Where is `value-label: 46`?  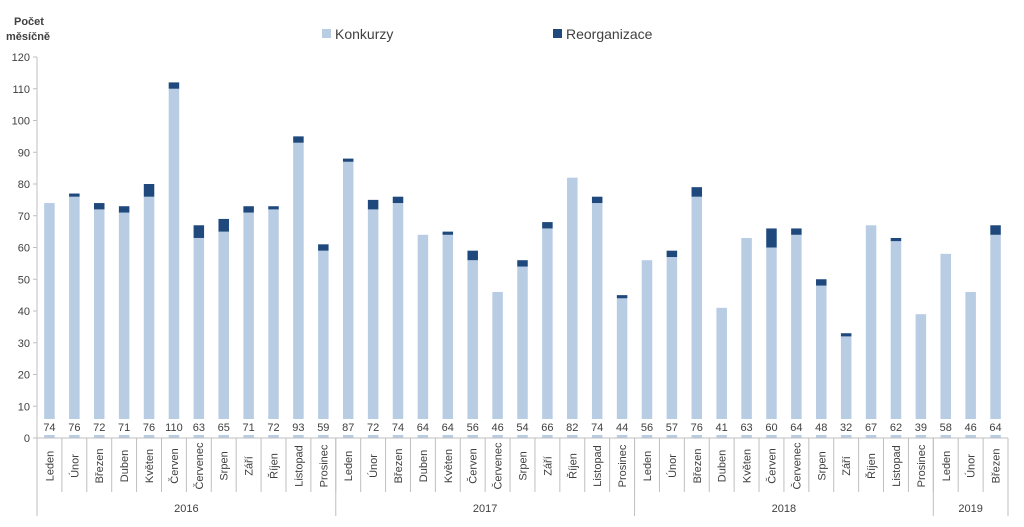 value-label: 46 is located at coordinates (971, 428).